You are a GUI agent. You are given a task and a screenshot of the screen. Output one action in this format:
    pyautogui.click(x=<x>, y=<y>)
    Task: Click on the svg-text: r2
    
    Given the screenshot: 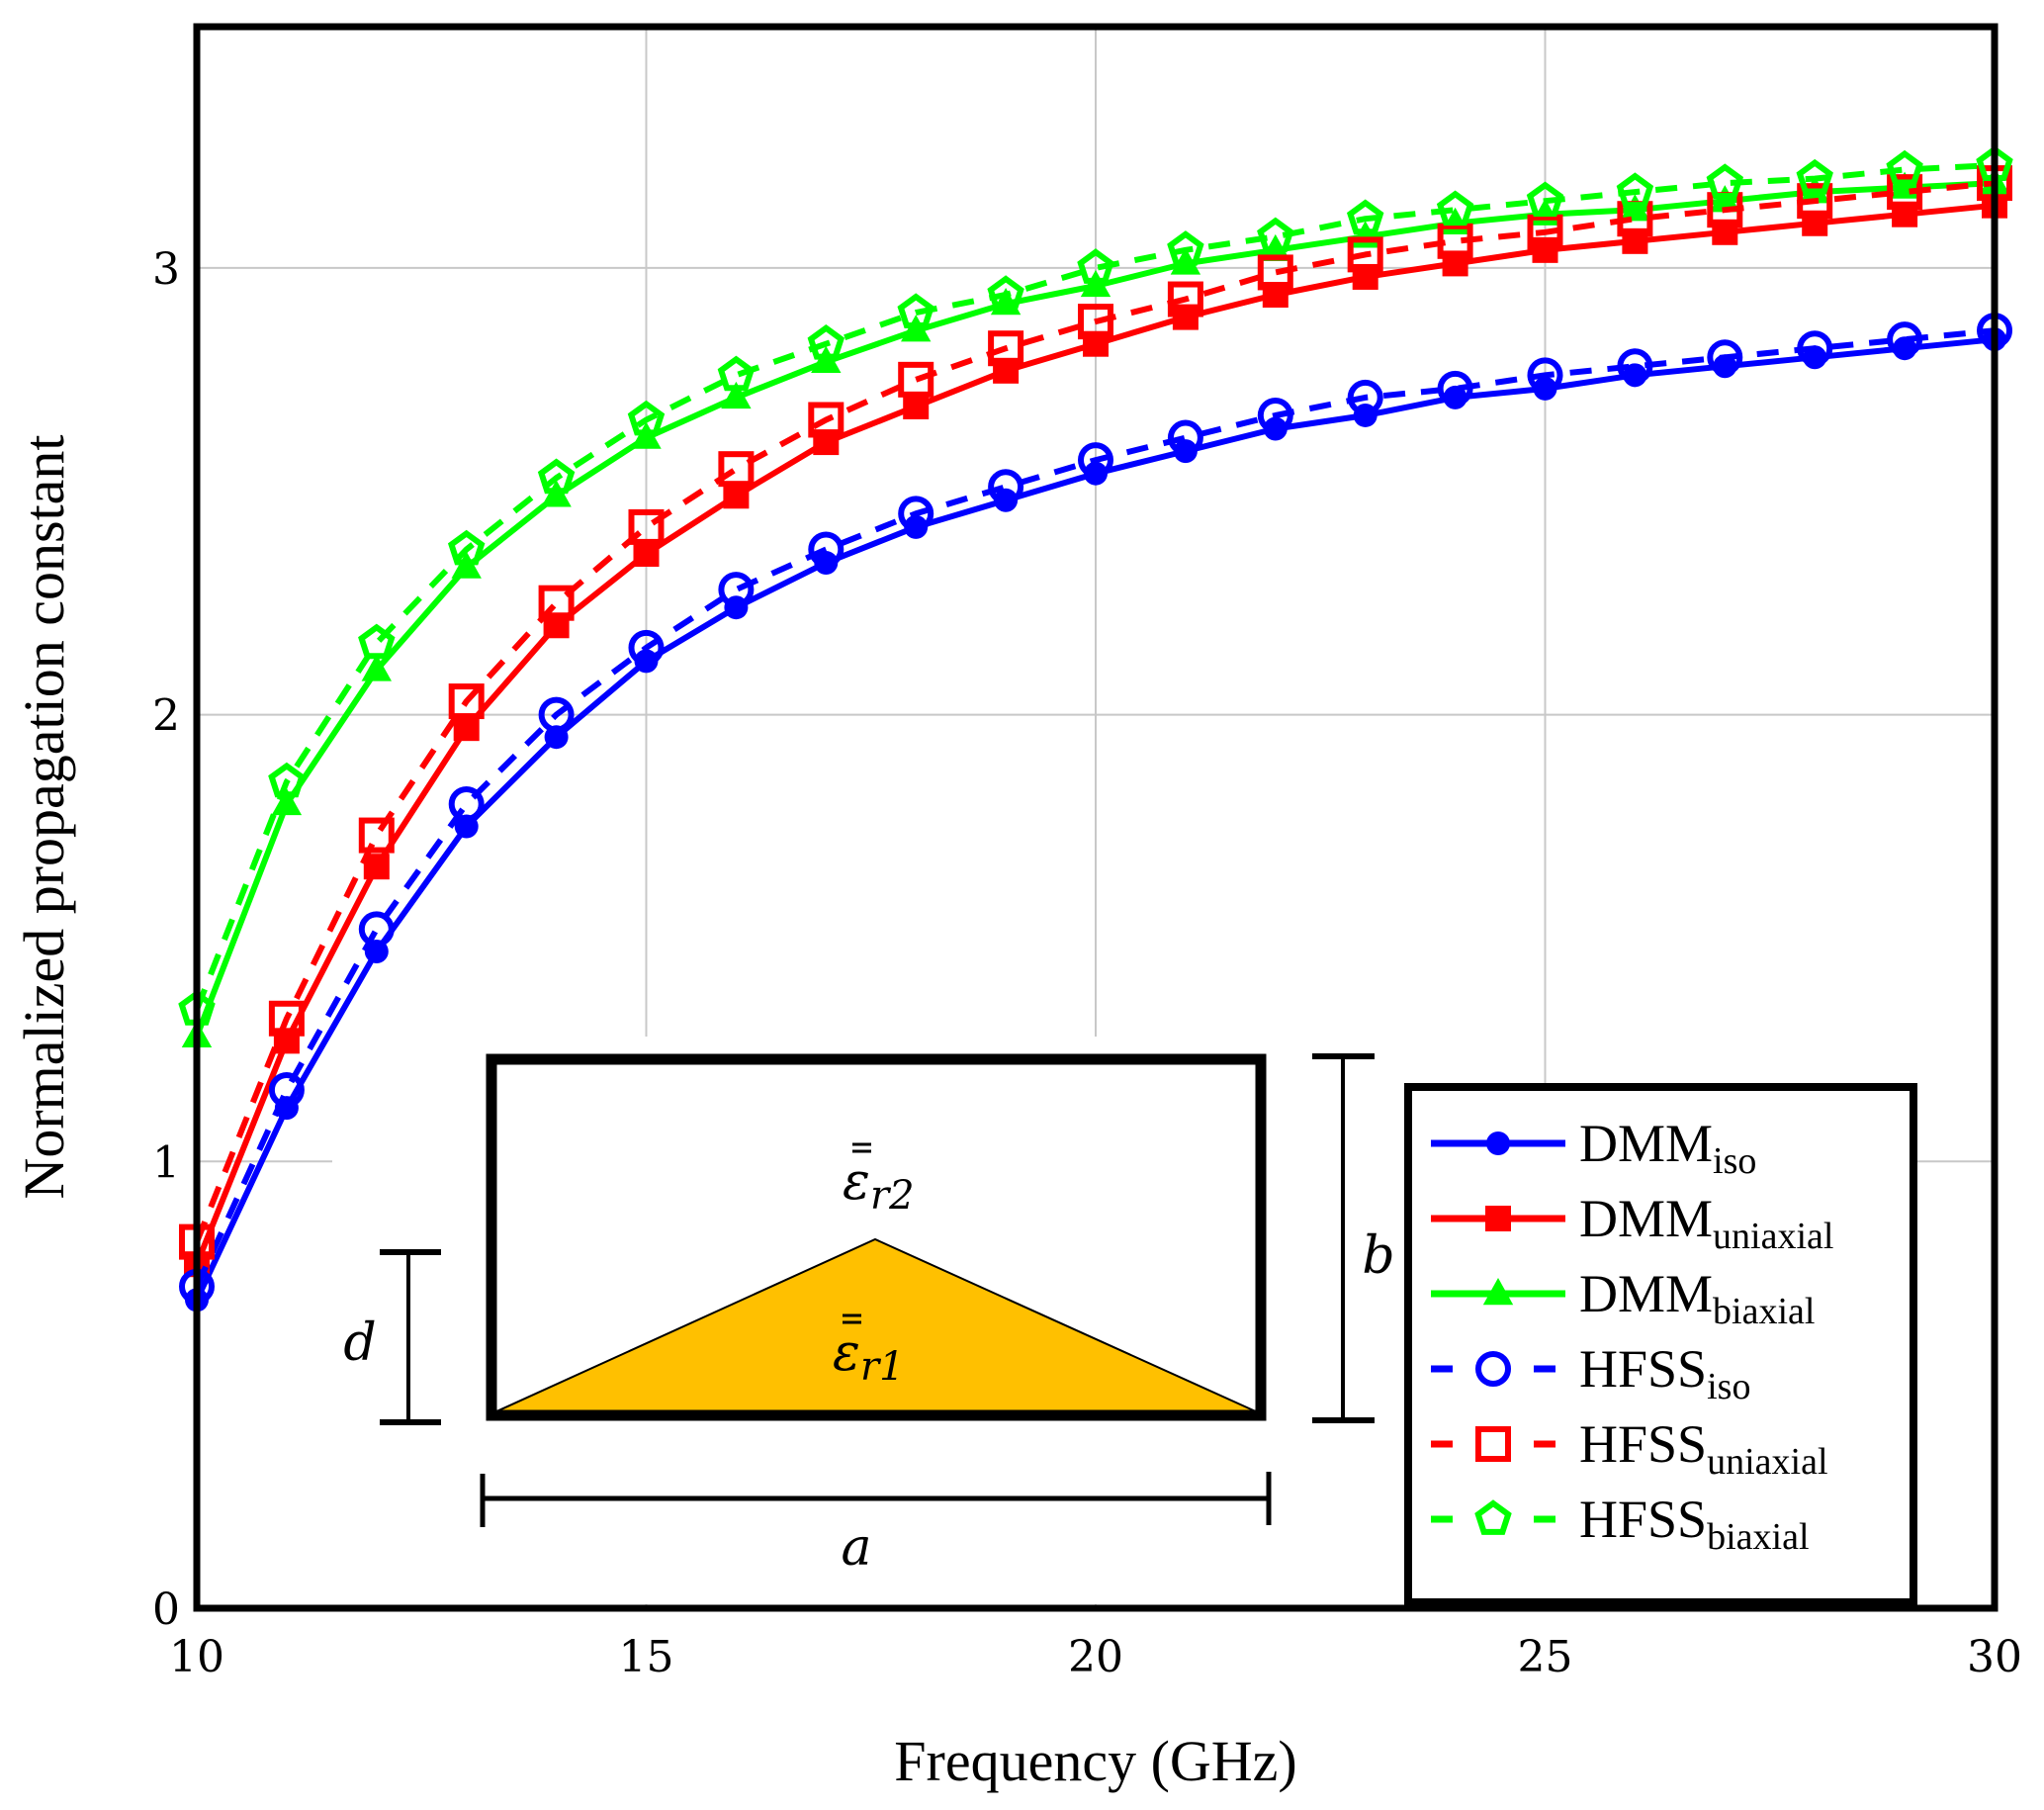 What is the action you would take?
    pyautogui.click(x=892, y=1196)
    